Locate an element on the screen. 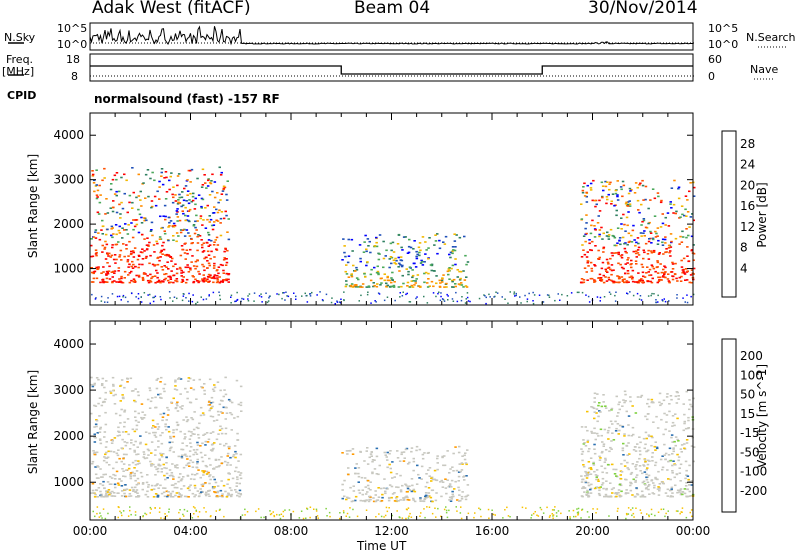  noise-panel-frame is located at coordinates (391, 36).